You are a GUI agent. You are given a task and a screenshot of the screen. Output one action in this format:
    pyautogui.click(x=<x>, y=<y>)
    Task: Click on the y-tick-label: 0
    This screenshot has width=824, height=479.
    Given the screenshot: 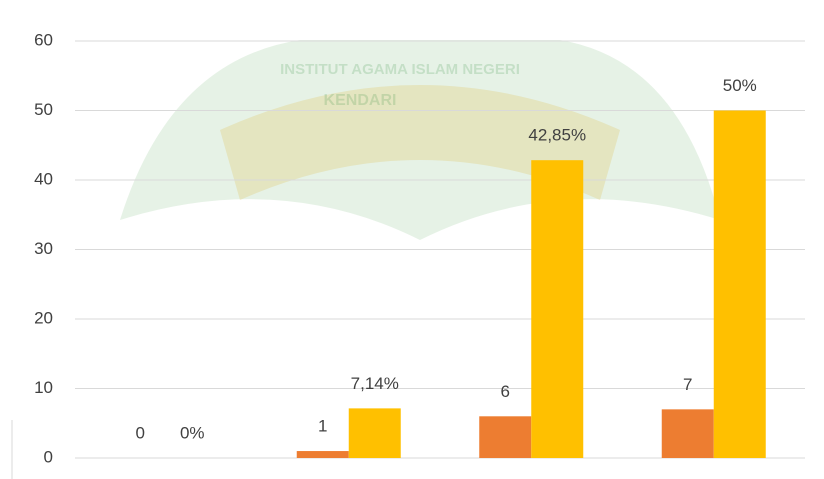 What is the action you would take?
    pyautogui.click(x=48, y=456)
    